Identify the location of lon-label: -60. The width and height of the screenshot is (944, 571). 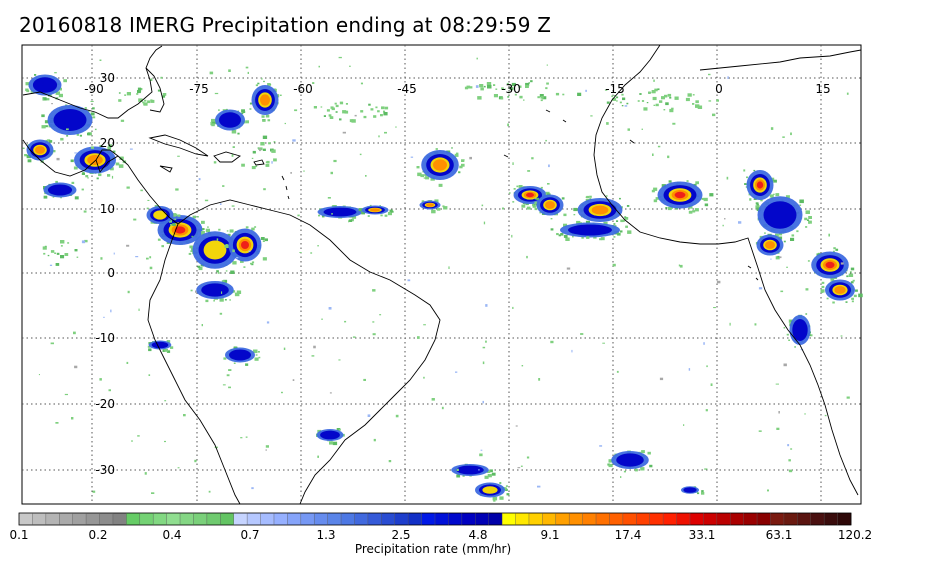
(303, 89).